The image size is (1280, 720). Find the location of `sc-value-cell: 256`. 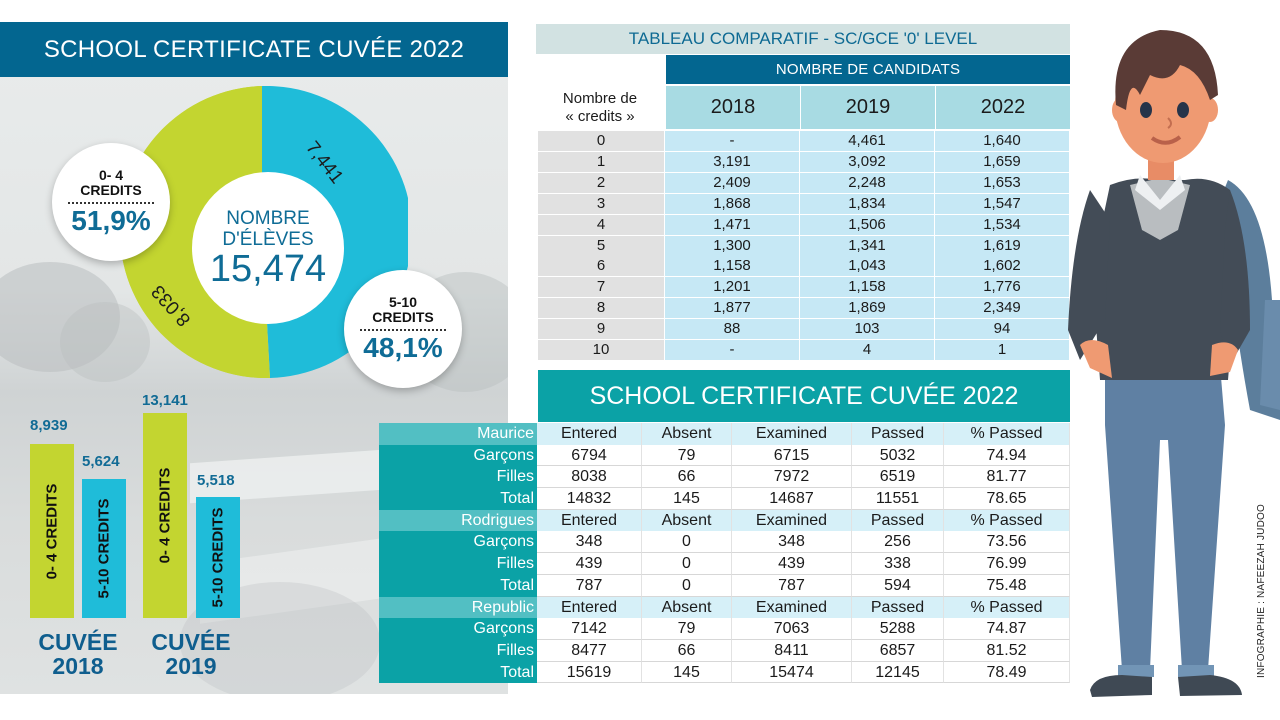

sc-value-cell: 256 is located at coordinates (898, 542).